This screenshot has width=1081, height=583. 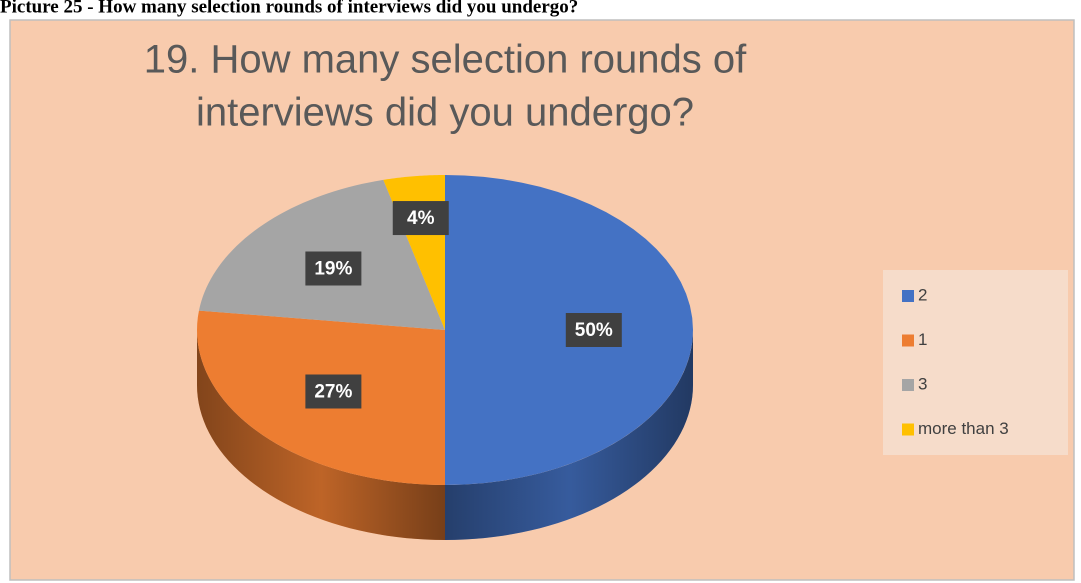 What do you see at coordinates (922, 294) in the screenshot?
I see `legend-label: 2` at bounding box center [922, 294].